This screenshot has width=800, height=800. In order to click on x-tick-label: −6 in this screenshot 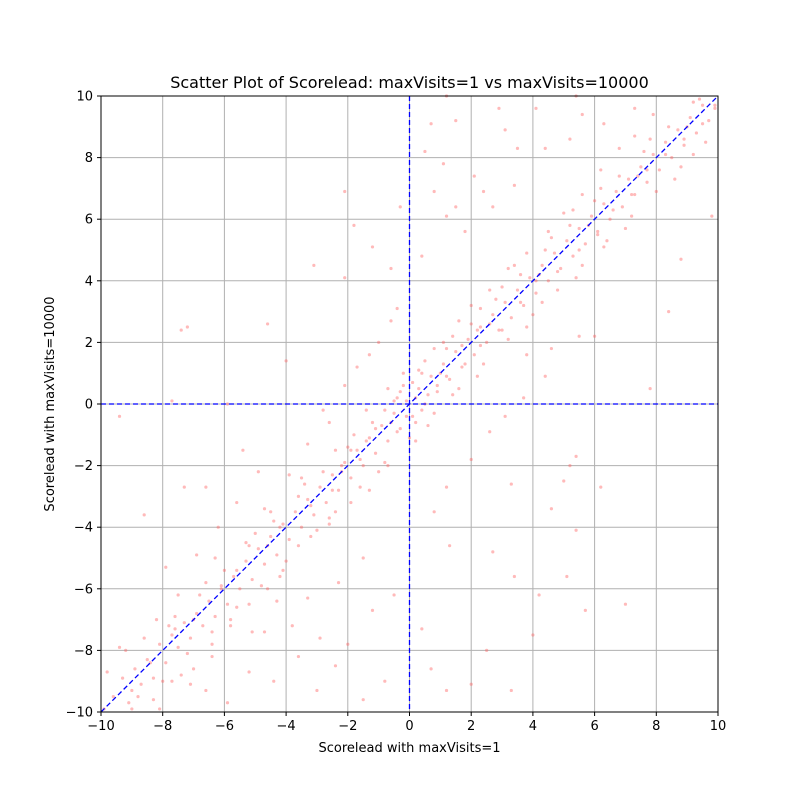, I will do `click(224, 726)`.